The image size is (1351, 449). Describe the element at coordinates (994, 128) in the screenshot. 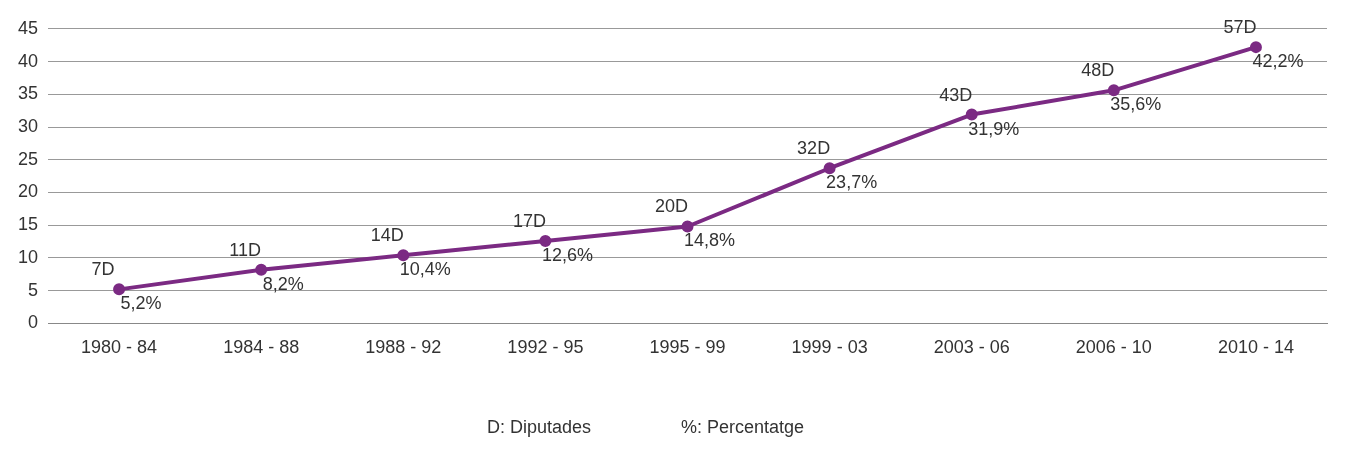

I see `data-label: 31,9%` at that location.